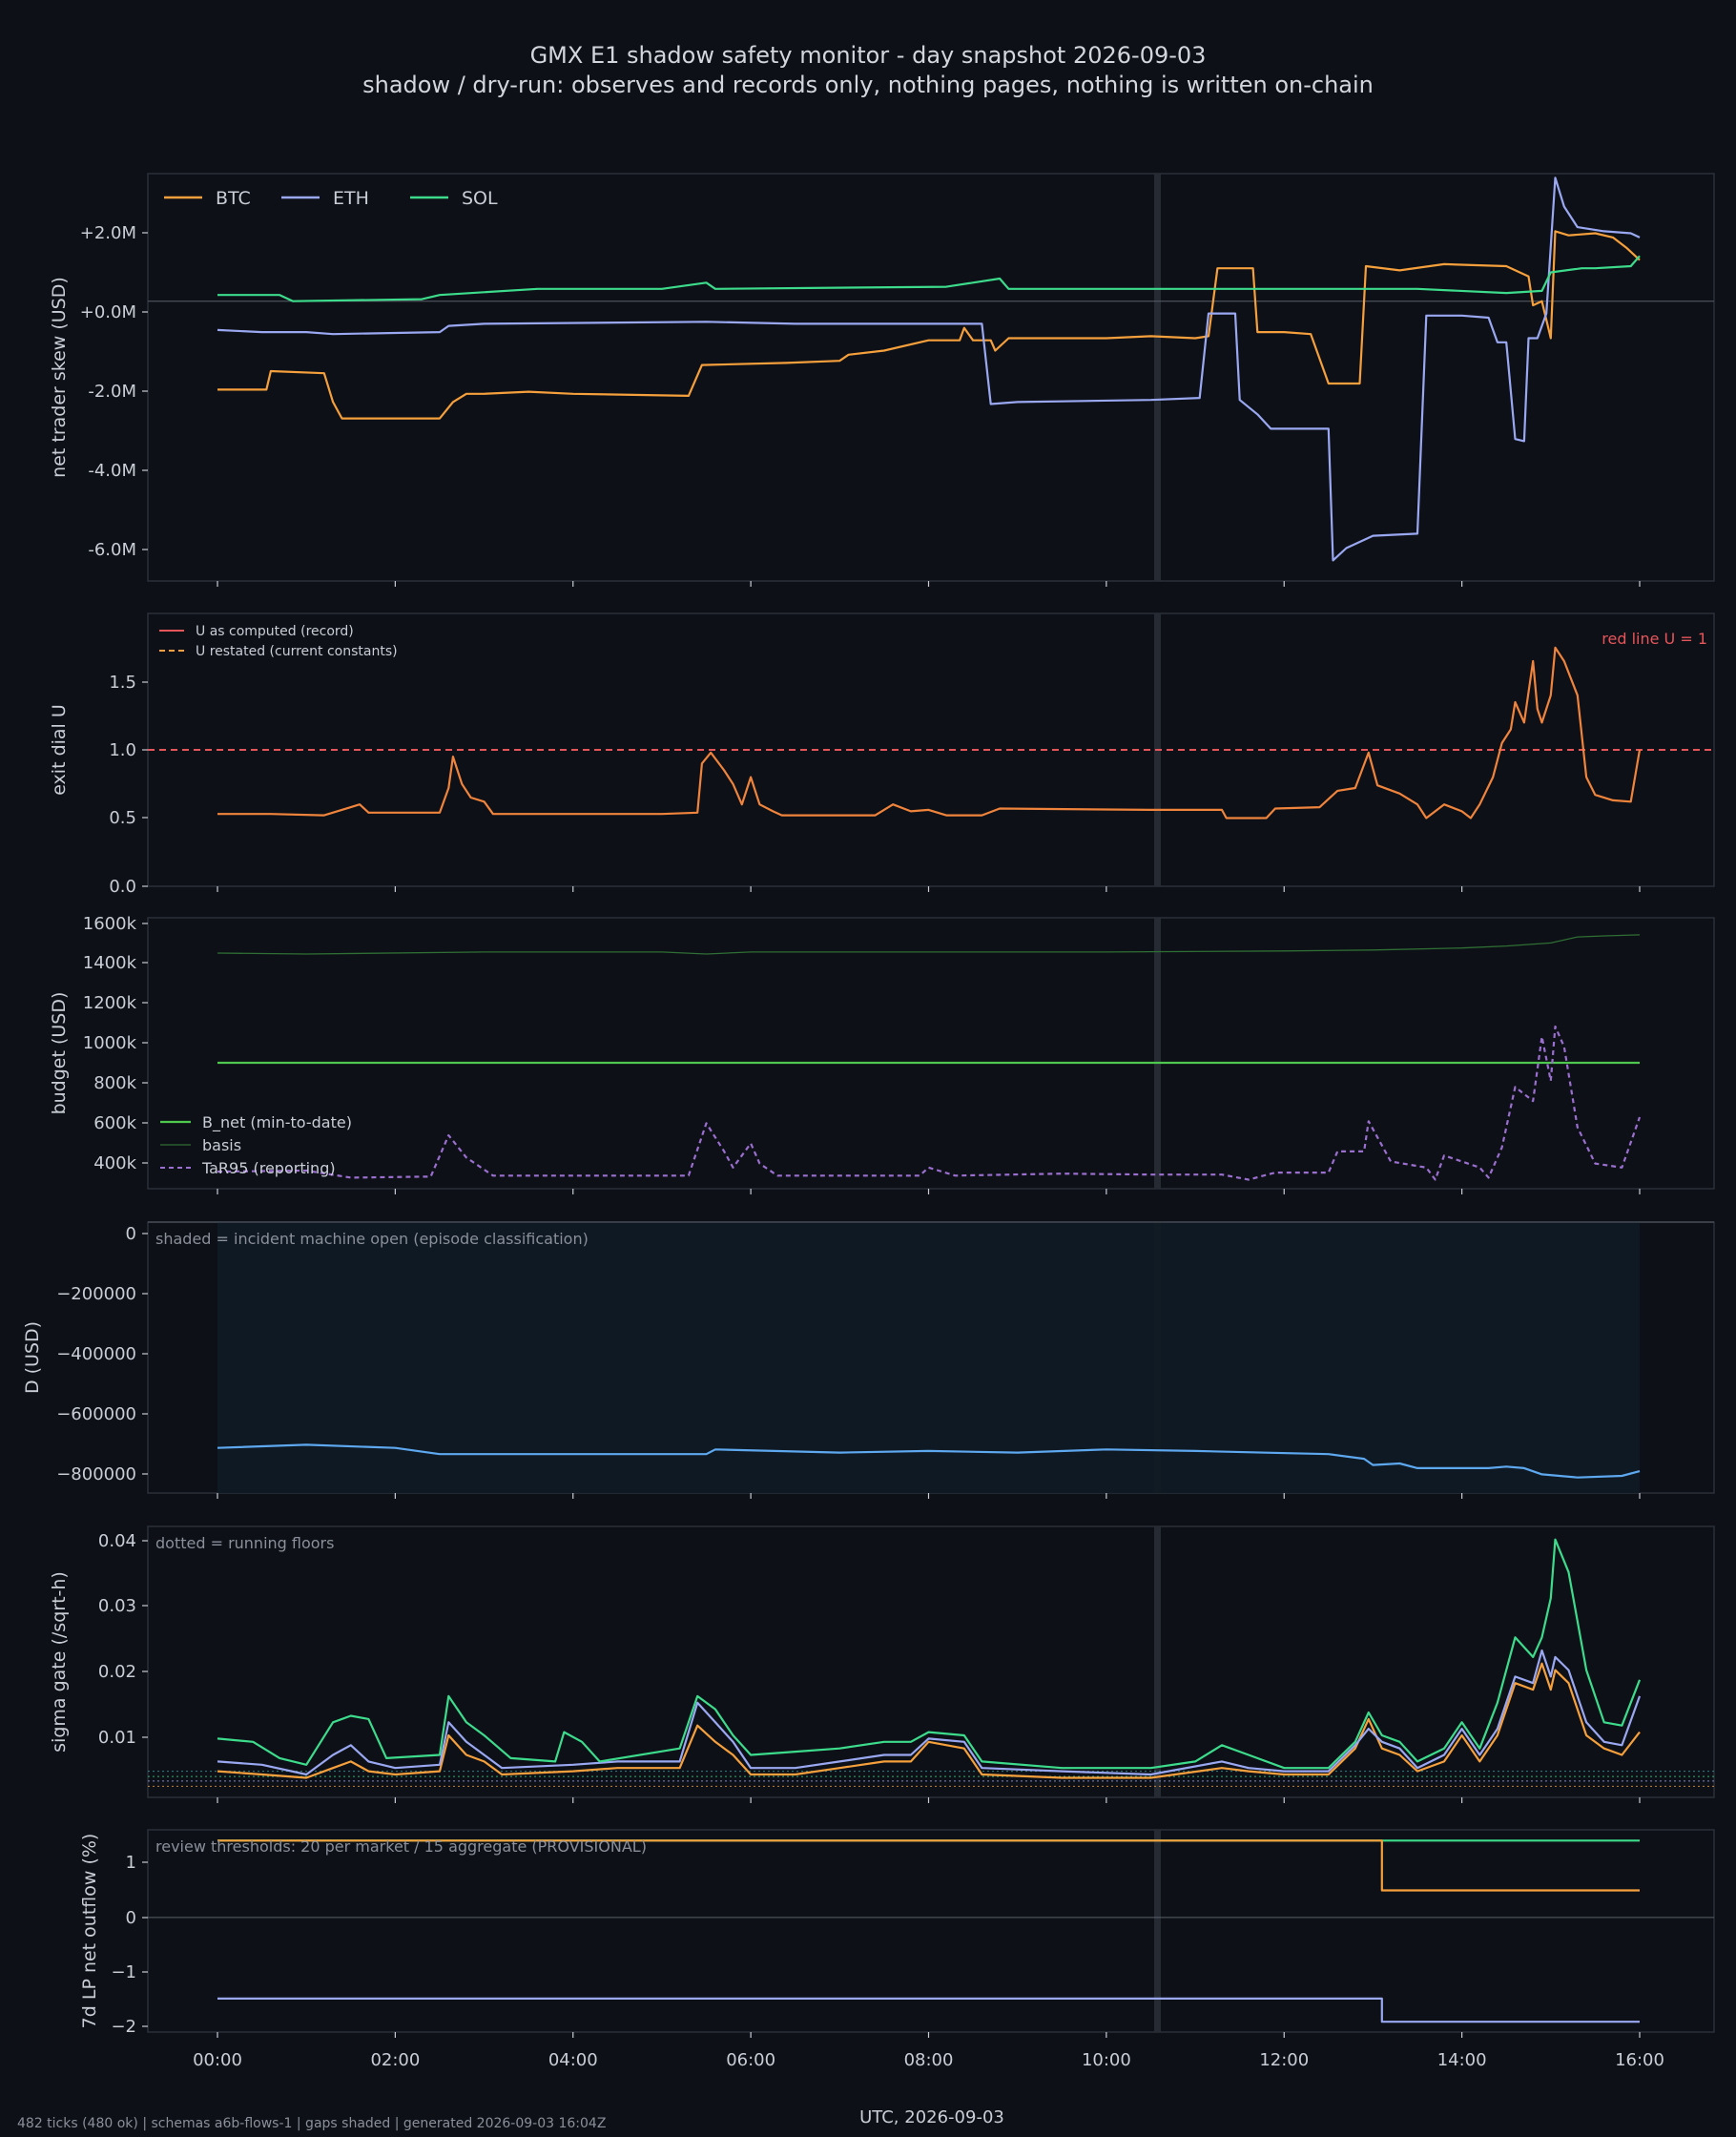 The width and height of the screenshot is (1736, 2137). What do you see at coordinates (1654, 639) in the screenshot?
I see `exit-annotation: red line U = 1` at bounding box center [1654, 639].